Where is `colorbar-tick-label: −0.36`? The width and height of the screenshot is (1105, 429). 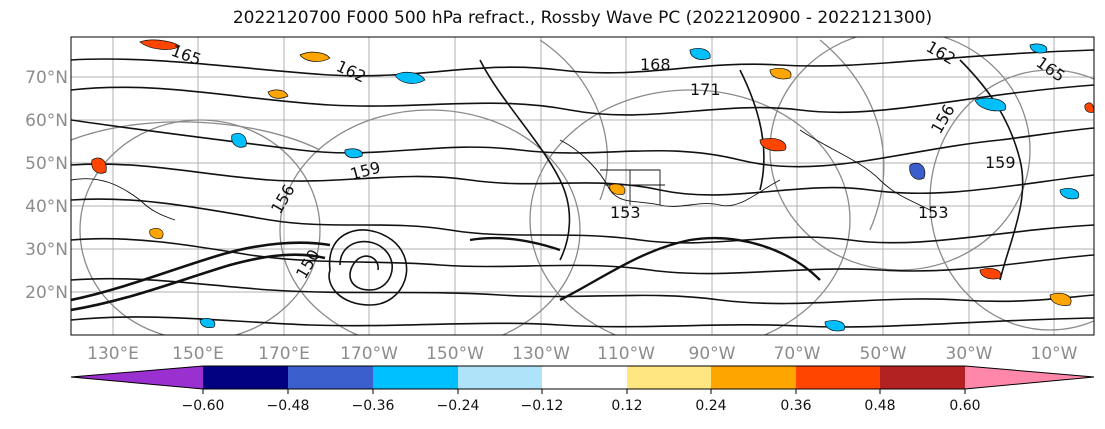
colorbar-tick-label: −0.36 is located at coordinates (373, 406).